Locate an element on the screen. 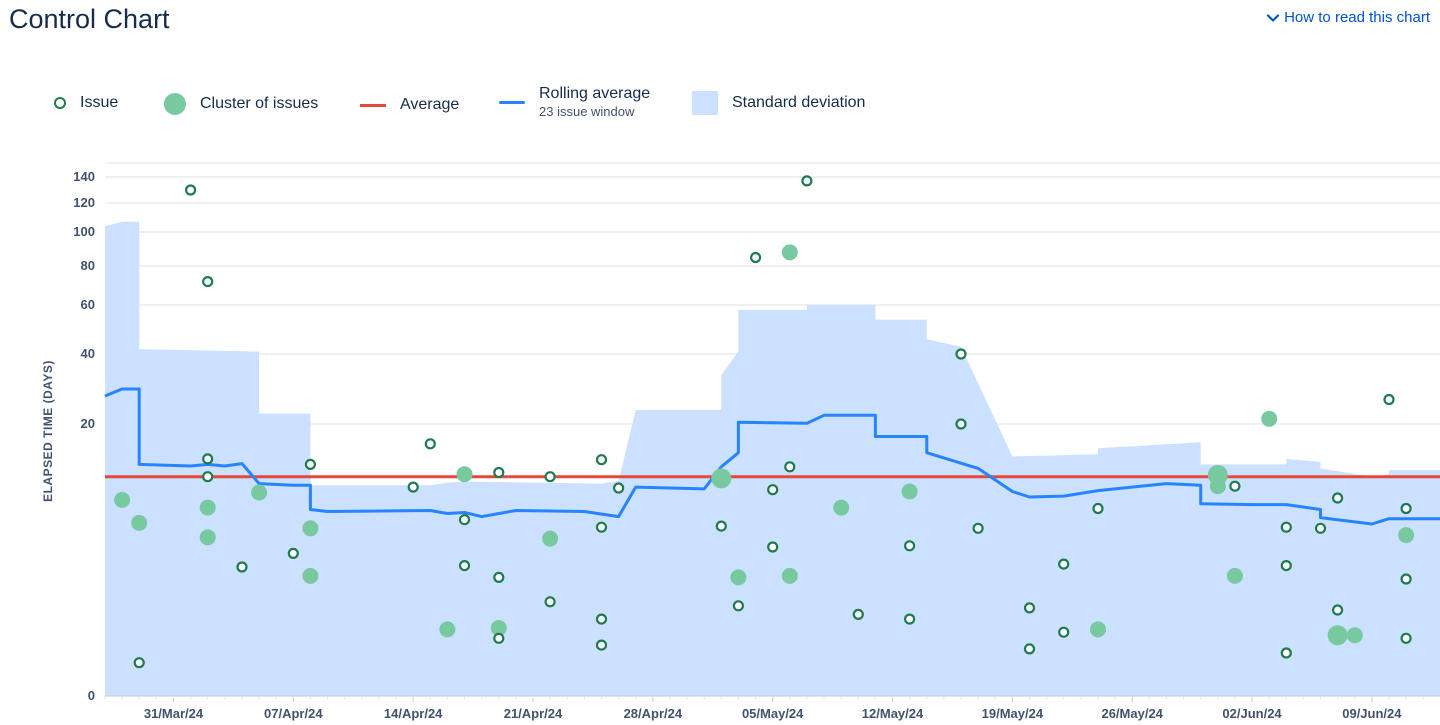  legend-average: Average is located at coordinates (409, 105).